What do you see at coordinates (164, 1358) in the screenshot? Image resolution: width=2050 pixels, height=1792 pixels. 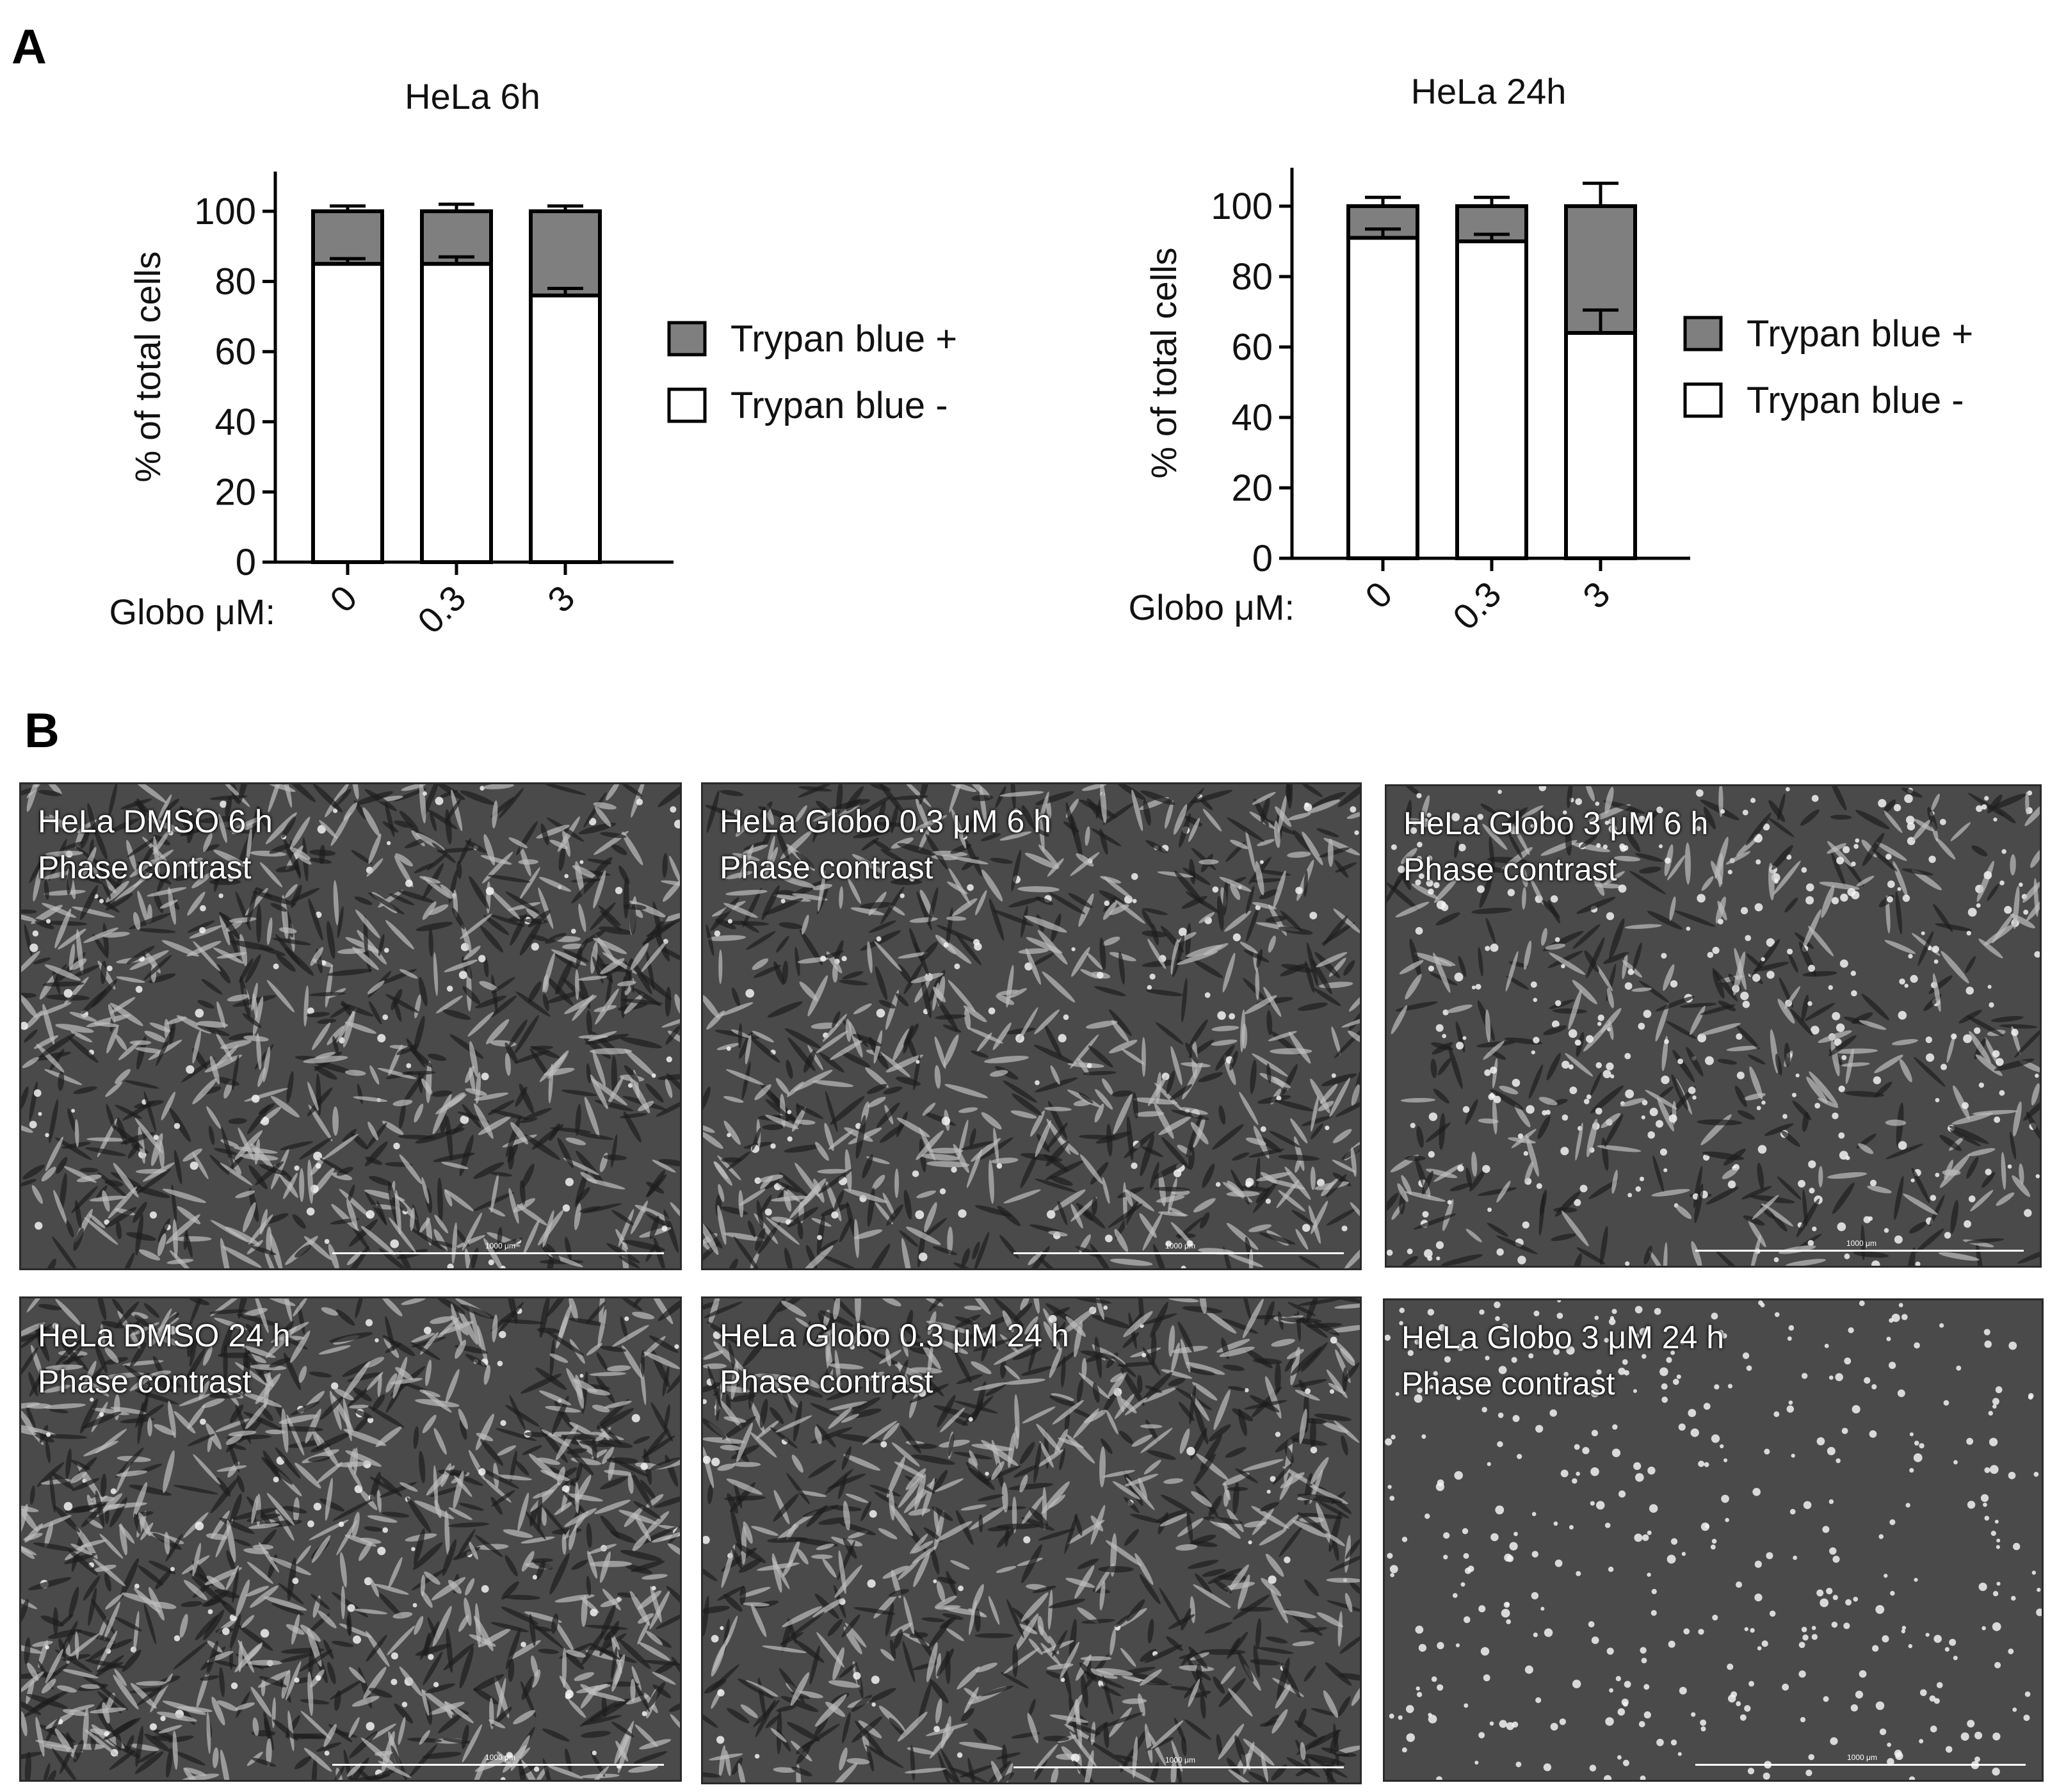 I see `micrograph-caption: HeLa DMSO 24 h Phase contrast` at bounding box center [164, 1358].